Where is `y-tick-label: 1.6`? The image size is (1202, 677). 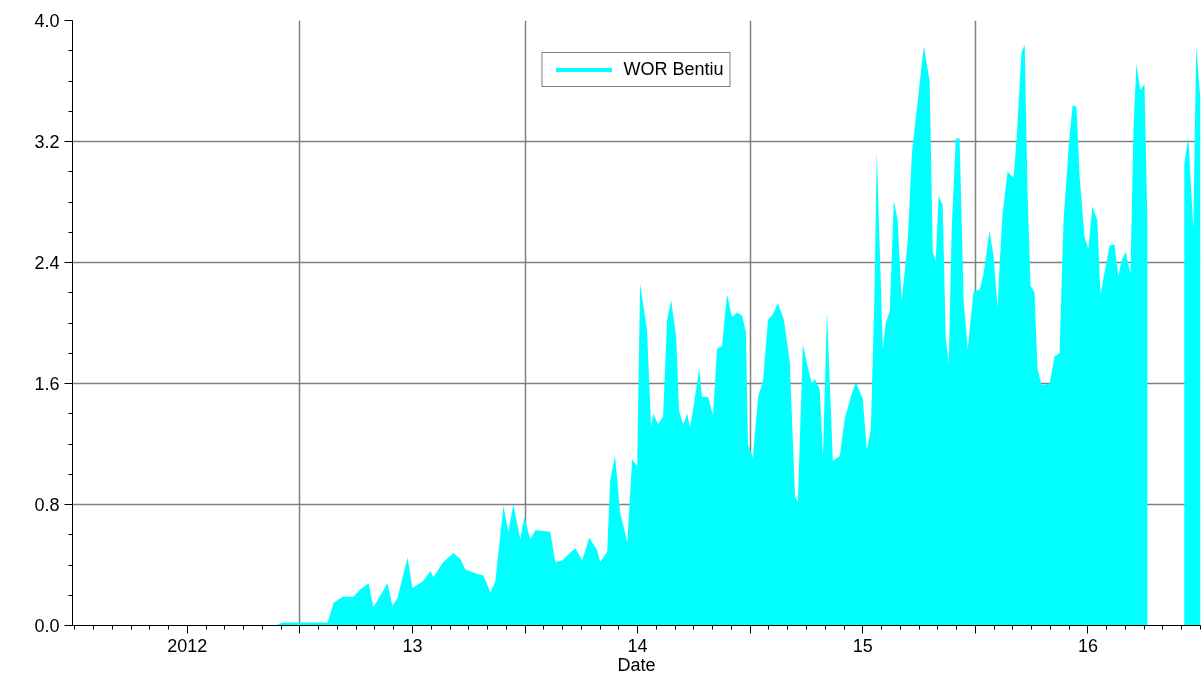
y-tick-label: 1.6 is located at coordinates (47, 384).